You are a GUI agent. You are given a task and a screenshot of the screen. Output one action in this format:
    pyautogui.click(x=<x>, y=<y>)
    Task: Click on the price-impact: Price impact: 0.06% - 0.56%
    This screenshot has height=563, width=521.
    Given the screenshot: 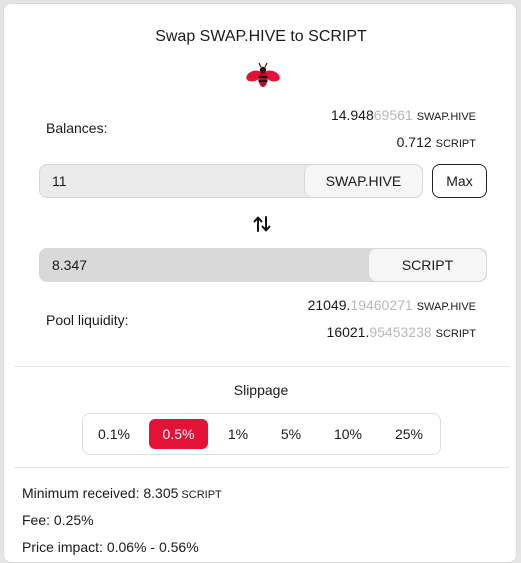 What is the action you would take?
    pyautogui.click(x=110, y=547)
    